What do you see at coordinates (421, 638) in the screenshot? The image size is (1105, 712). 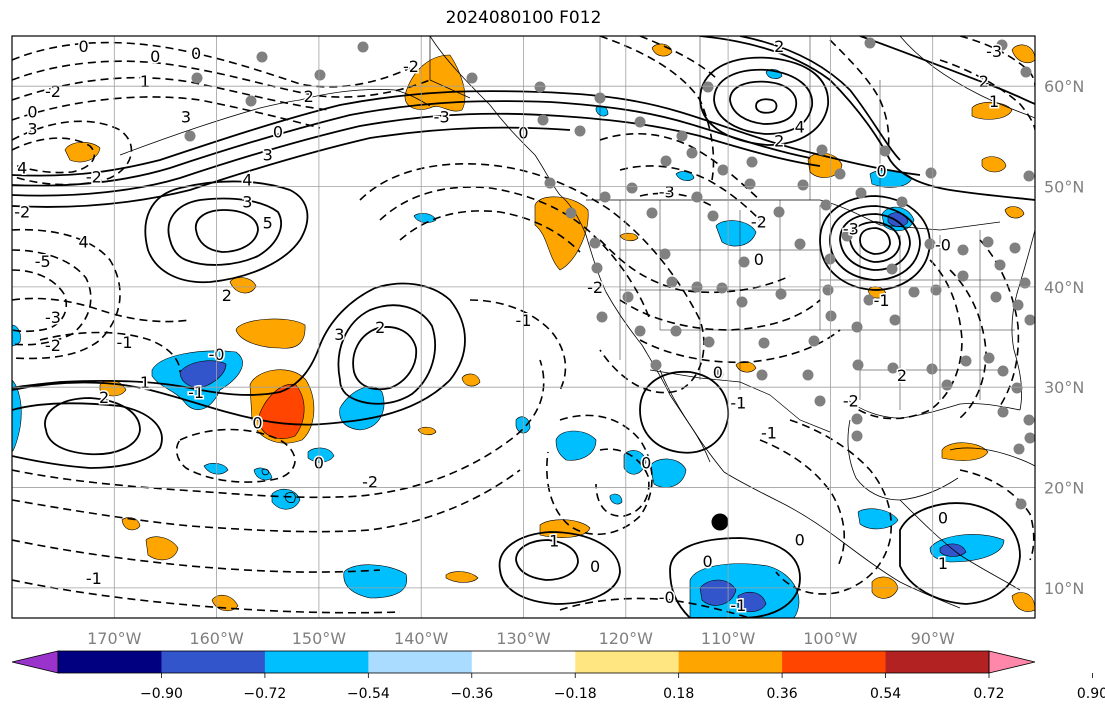 I see `lon-tick-label: 140°W` at bounding box center [421, 638].